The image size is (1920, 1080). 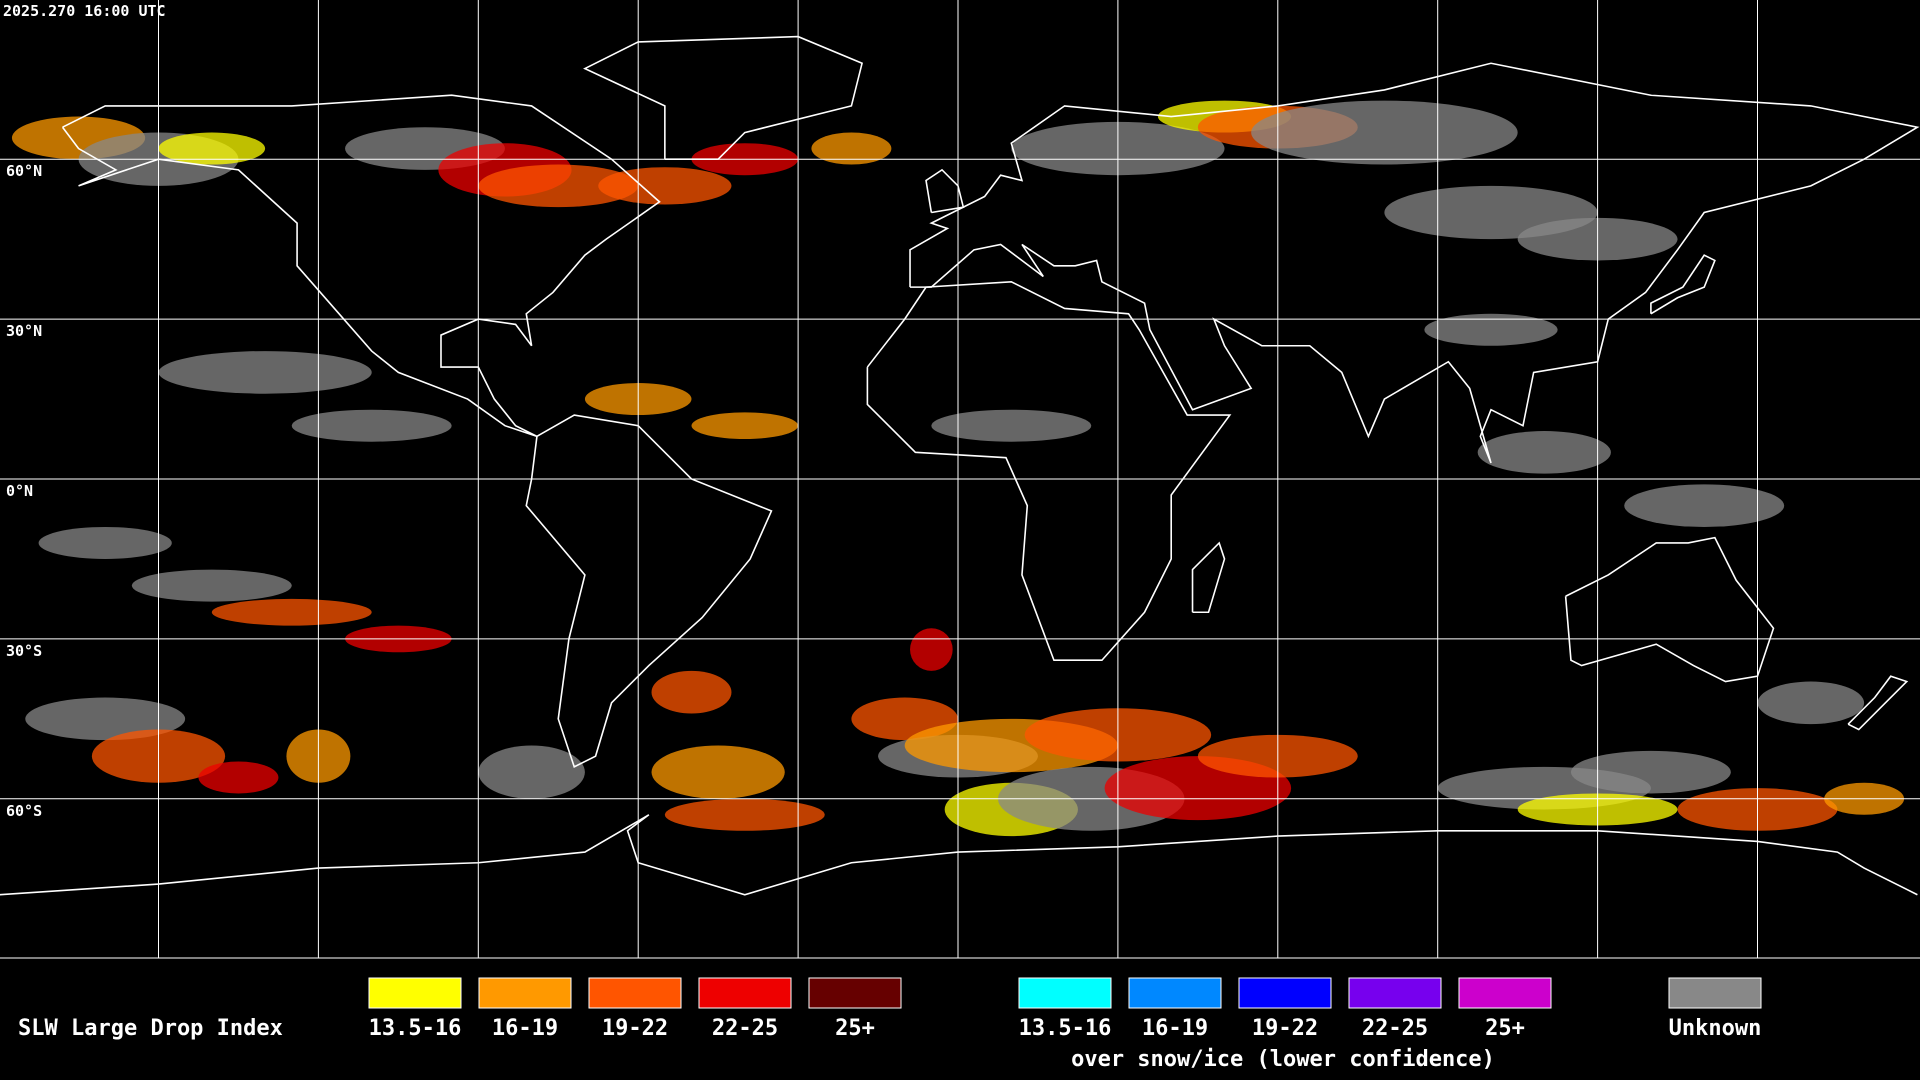 I want to click on latitude-label: 60°N, so click(x=24, y=171).